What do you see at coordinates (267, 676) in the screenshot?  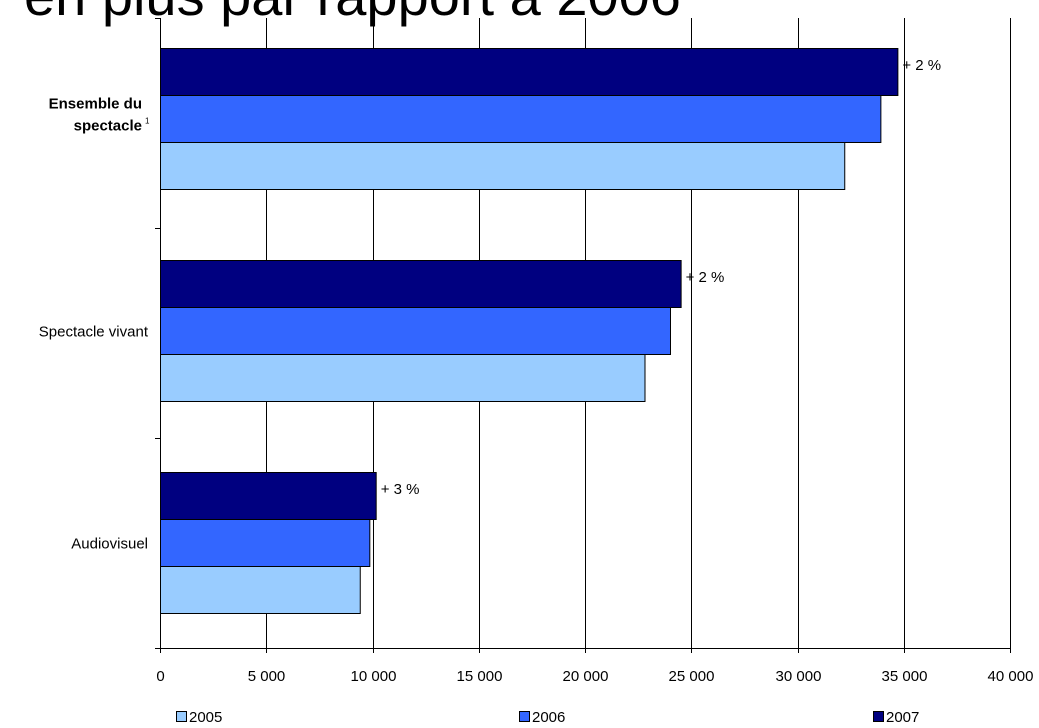 I see `x-tick-label: 5 000` at bounding box center [267, 676].